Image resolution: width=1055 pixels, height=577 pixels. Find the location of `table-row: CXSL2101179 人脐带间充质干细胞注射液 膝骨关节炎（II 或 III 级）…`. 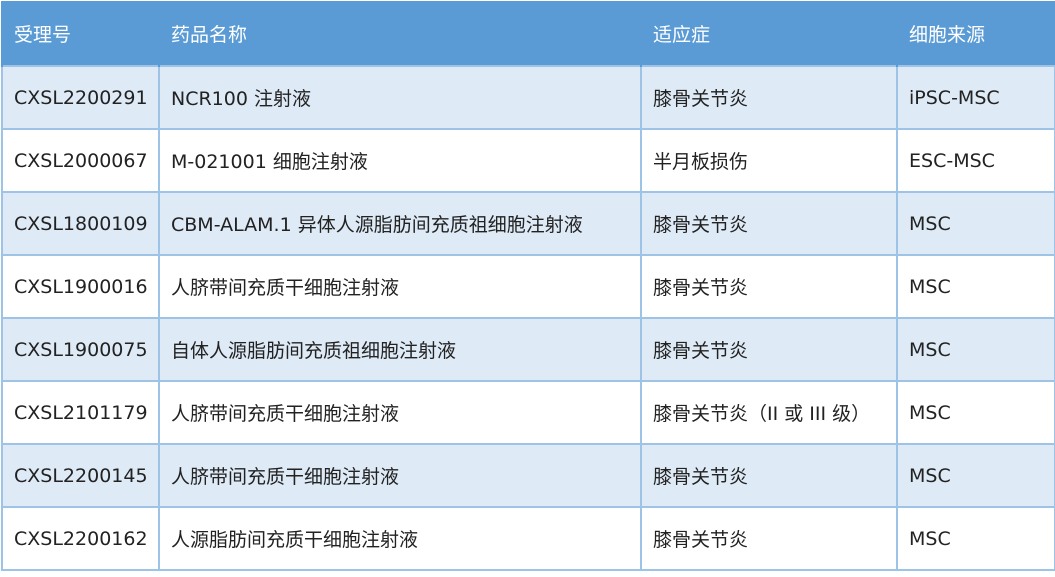

table-row: CXSL2101179 人脐带间充质干细胞注射液 膝骨关节炎（II 或 III 级）… is located at coordinates (528, 412).